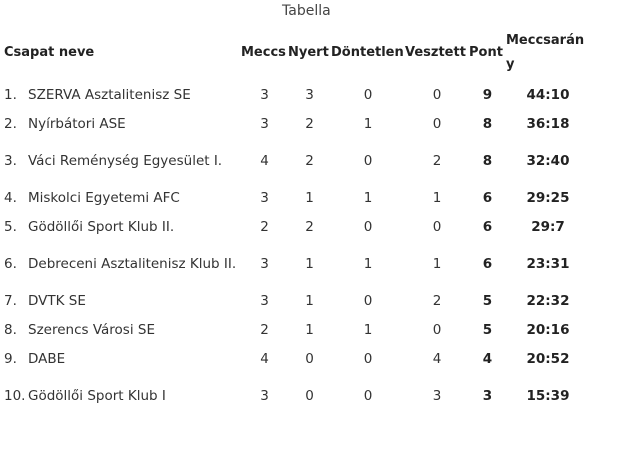  I want to click on ratio-cell: 15:39, so click(548, 395).